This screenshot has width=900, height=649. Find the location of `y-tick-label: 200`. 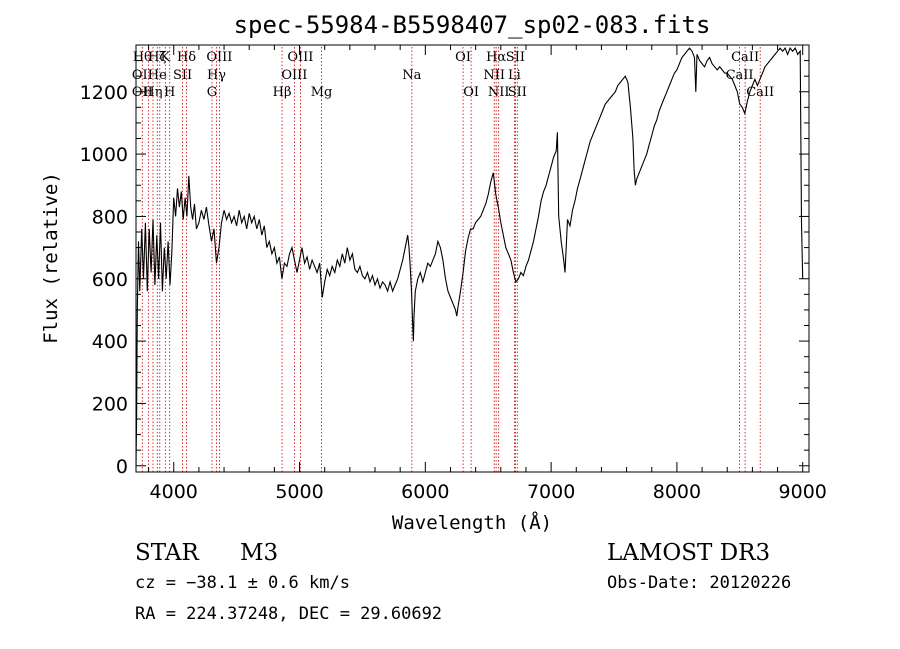

y-tick-label: 200 is located at coordinates (110, 404).